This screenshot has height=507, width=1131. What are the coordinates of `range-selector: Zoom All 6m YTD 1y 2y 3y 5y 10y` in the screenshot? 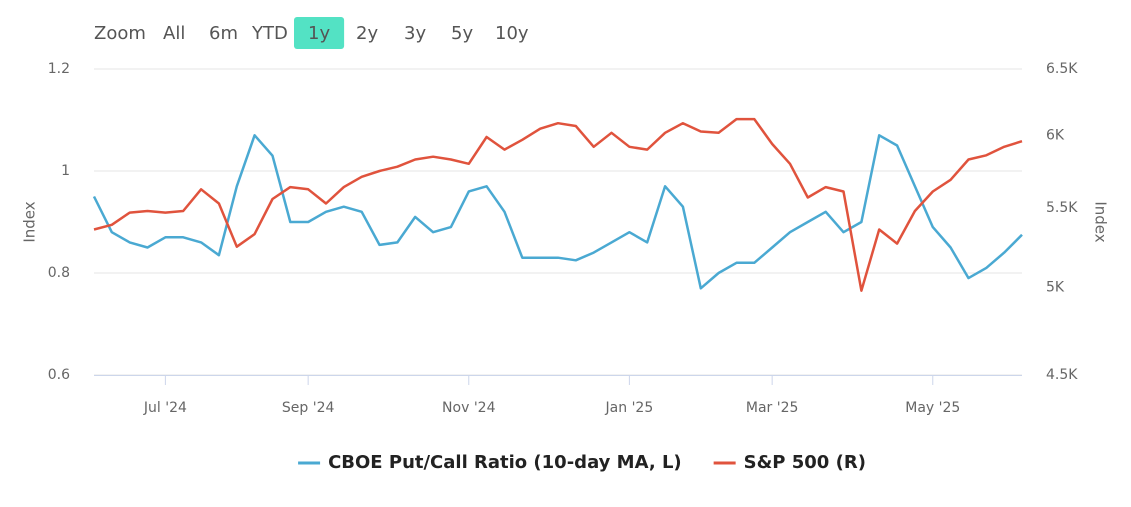 It's located at (311, 33).